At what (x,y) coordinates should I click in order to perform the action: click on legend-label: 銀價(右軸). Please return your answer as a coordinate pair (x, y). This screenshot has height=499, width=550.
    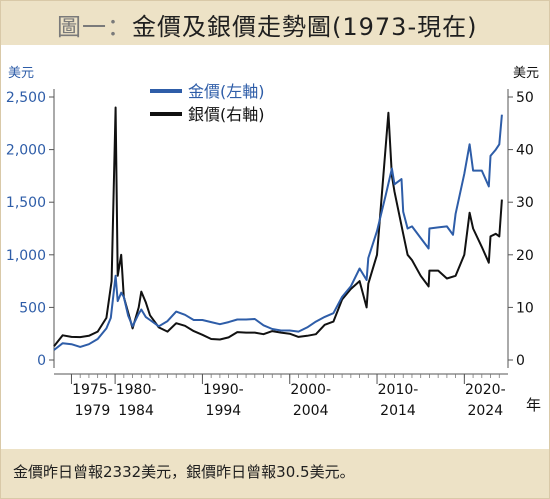
    Looking at the image, I should click on (226, 114).